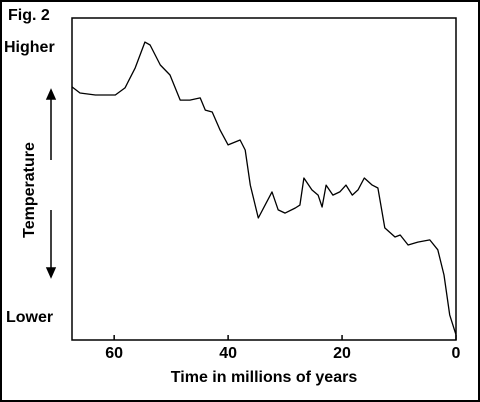 This screenshot has width=480, height=402. Describe the element at coordinates (29, 317) in the screenshot. I see `y-low-label: Lower` at that location.